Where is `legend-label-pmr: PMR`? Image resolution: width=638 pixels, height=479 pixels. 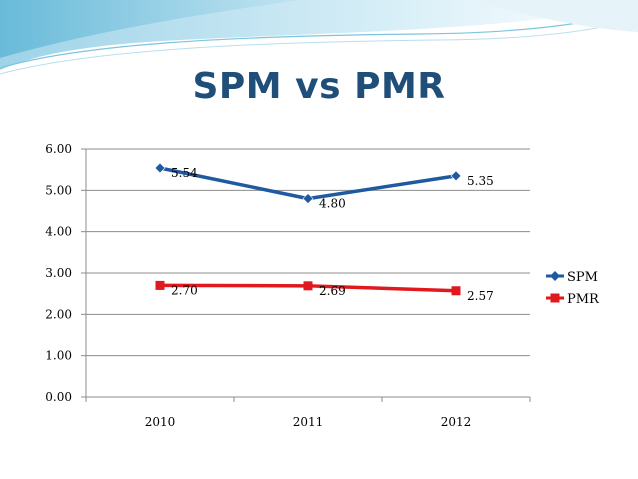
legend-label-pmr: PMR is located at coordinates (583, 299).